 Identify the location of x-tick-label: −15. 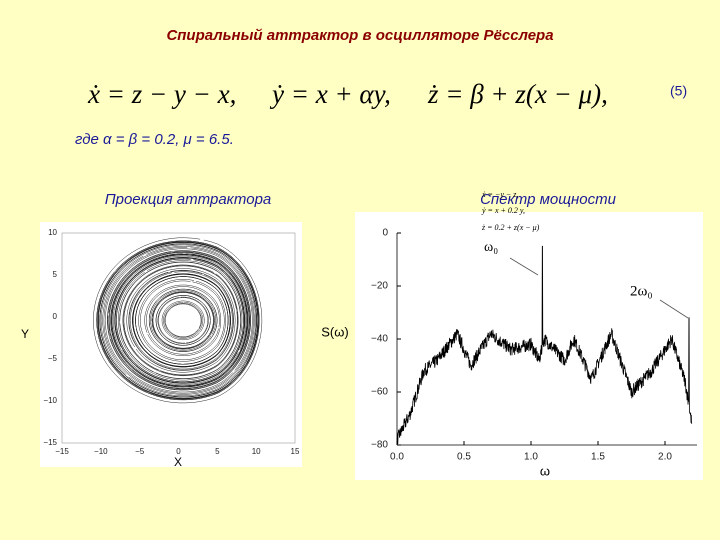
(62, 451).